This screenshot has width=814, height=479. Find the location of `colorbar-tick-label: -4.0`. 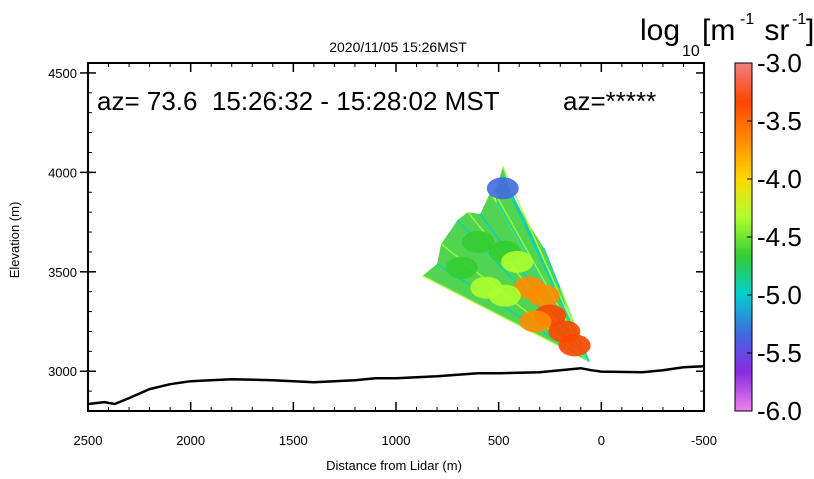

colorbar-tick-label: -4.0 is located at coordinates (779, 179).